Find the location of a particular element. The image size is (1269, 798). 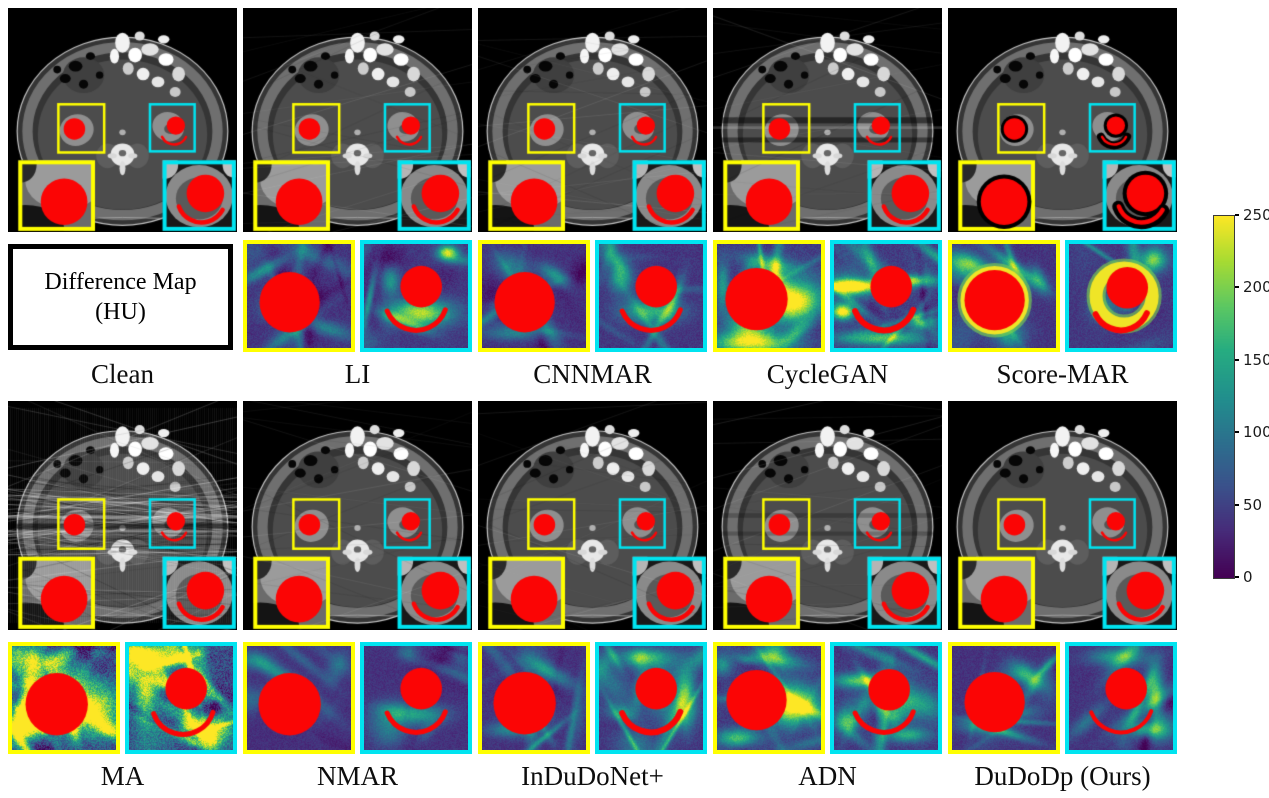

ct-image-adn is located at coordinates (827, 515).